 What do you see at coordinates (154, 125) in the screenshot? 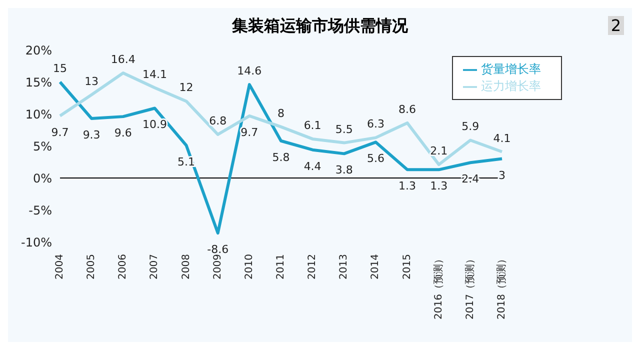
I see `data-label: 10.9` at bounding box center [154, 125].